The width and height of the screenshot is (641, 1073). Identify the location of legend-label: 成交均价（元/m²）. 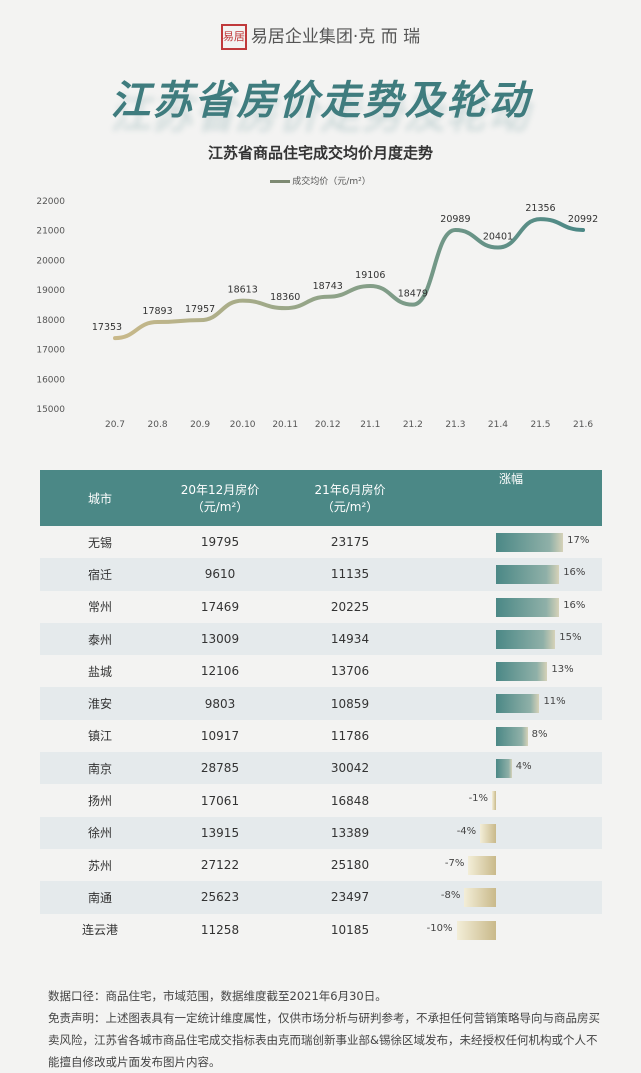
(331, 182).